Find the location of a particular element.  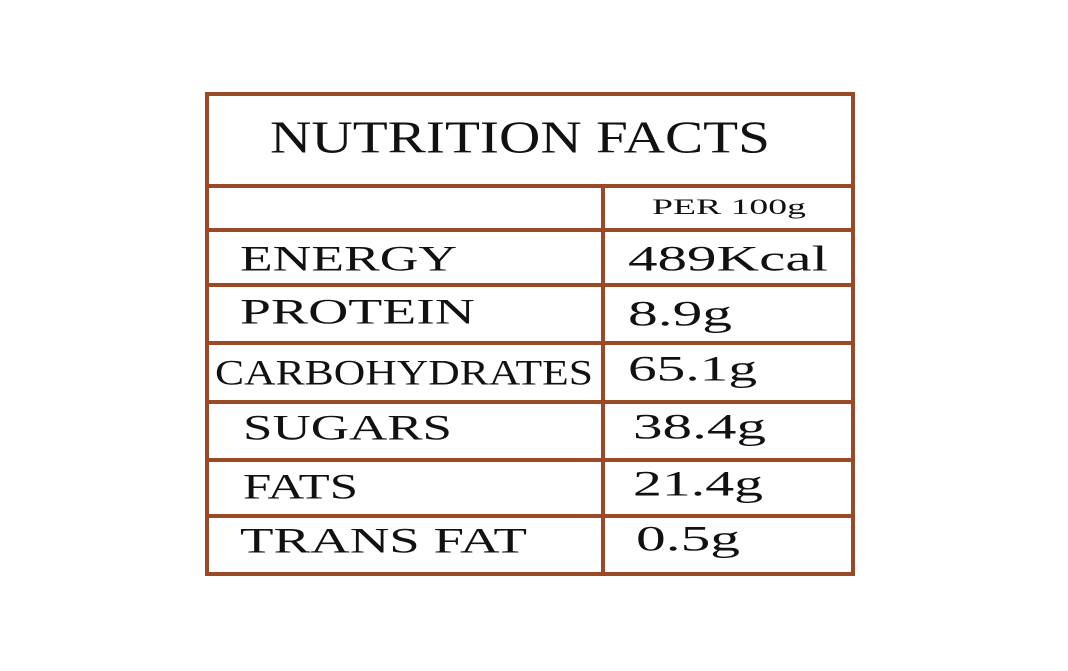

nutrient-name: TRANS FAT is located at coordinates (383, 540).